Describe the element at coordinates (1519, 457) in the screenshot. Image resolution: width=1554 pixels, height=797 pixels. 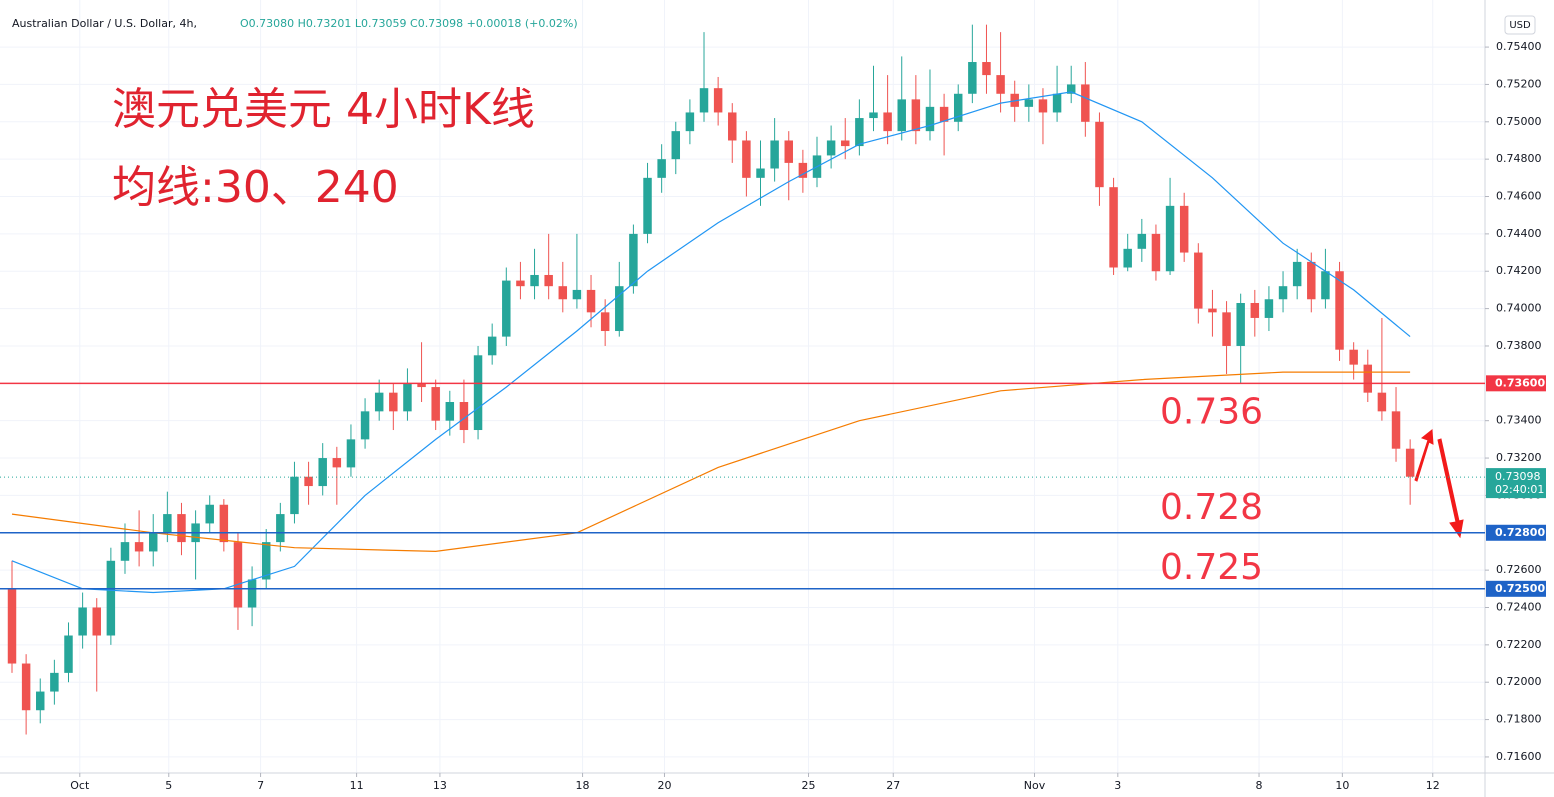
I see `y-tick-label: 0.73200` at that location.